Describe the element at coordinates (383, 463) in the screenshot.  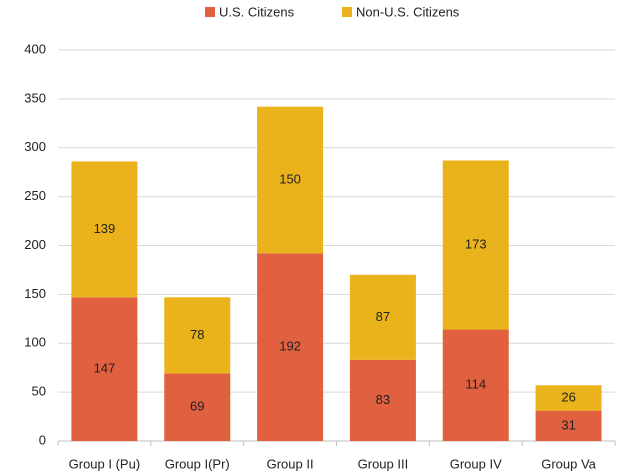
I see `x-tick-label: Group III` at that location.